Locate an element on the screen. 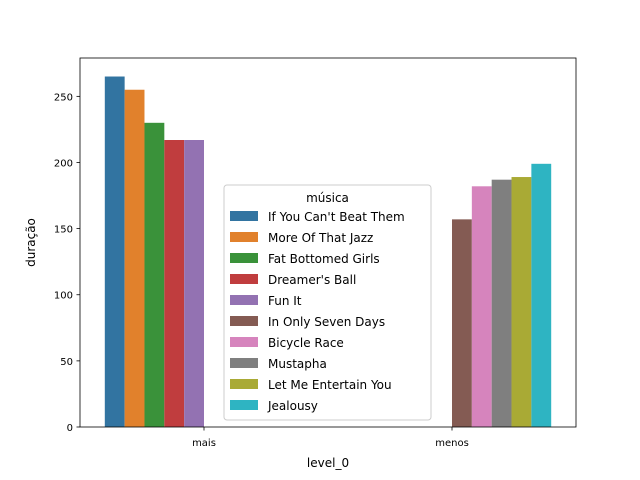  y-tick-label: 100 is located at coordinates (63, 296).